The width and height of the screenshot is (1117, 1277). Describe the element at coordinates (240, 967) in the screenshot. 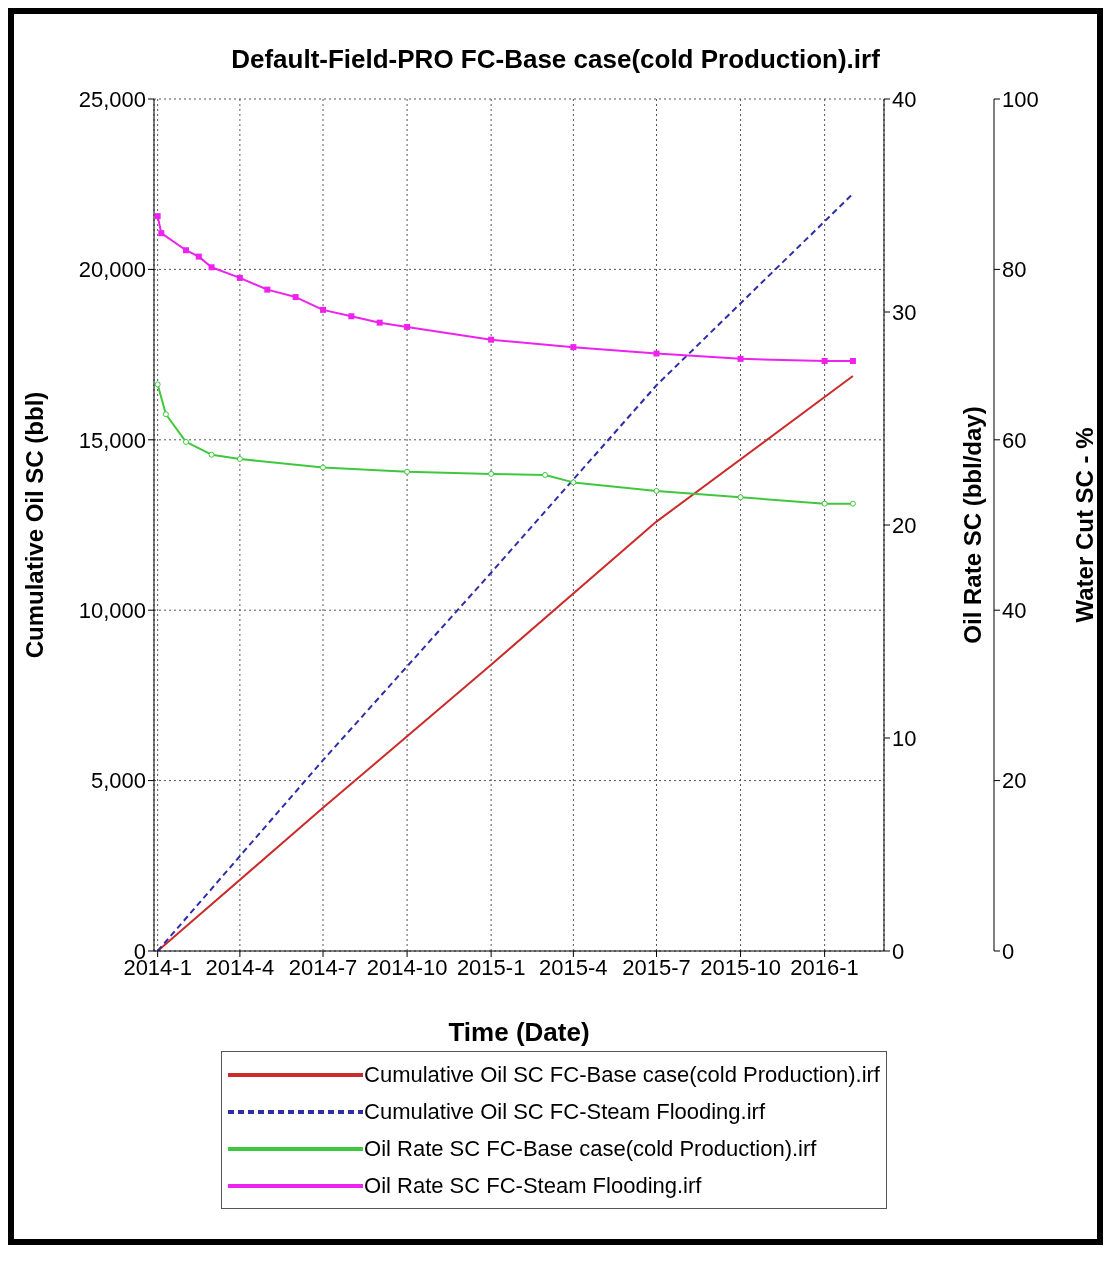

I see `x-tick-label: 2014-4` at that location.